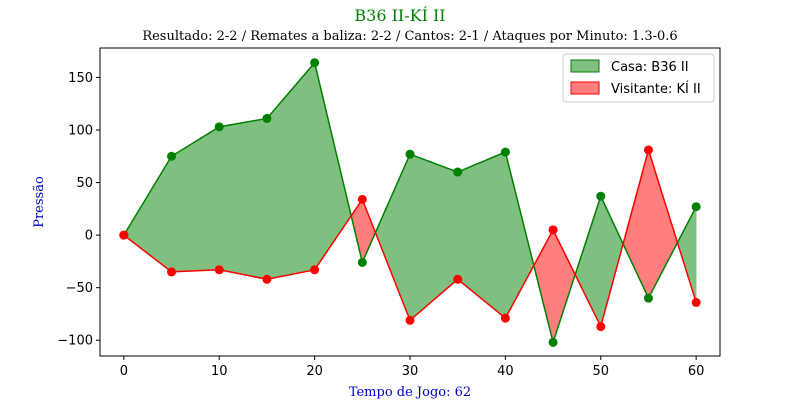 This screenshot has height=400, width=800. What do you see at coordinates (314, 371) in the screenshot?
I see `x-tick-label-2: 20` at bounding box center [314, 371].